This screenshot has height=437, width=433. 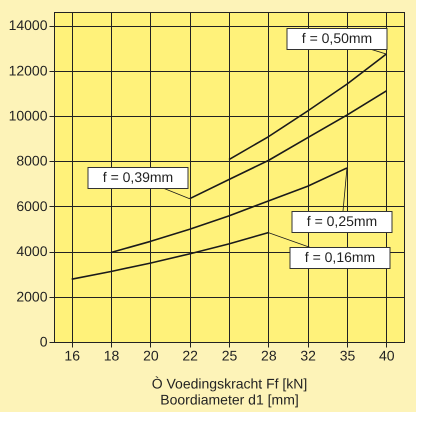 What do you see at coordinates (230, 356) in the screenshot?
I see `x-tick-label: 25` at bounding box center [230, 356].